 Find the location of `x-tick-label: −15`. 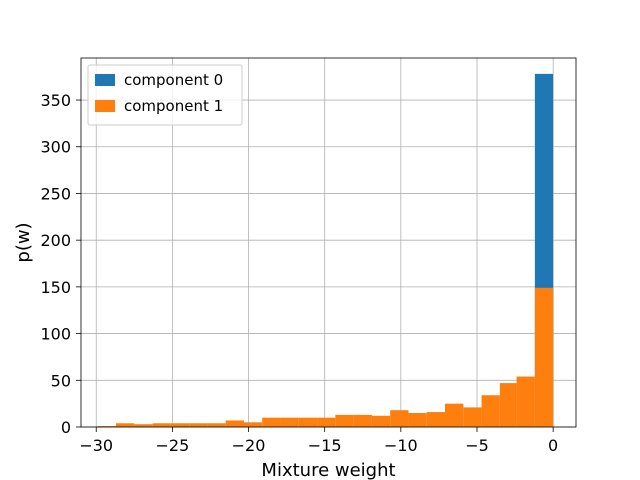

x-tick-label: −15 is located at coordinates (325, 445).